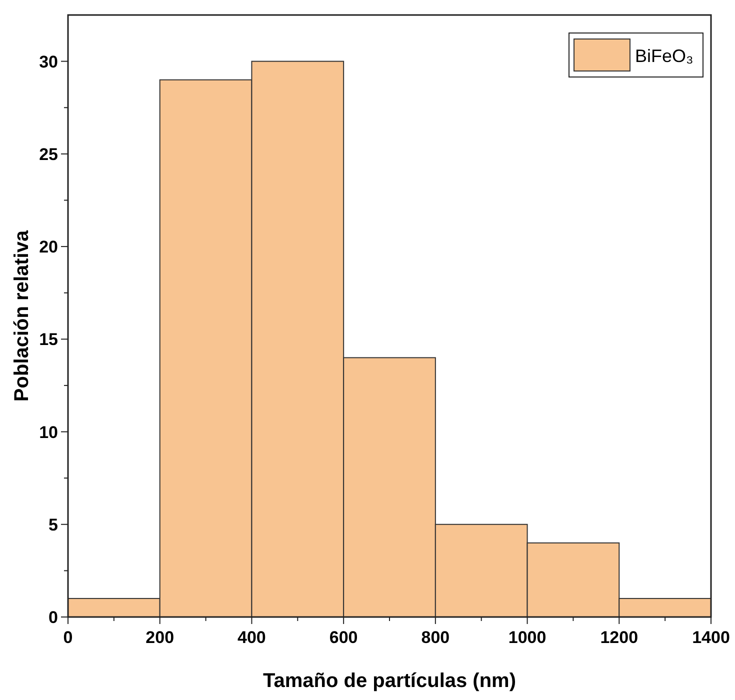 The height and width of the screenshot is (700, 735). I want to click on y-tick-label: 0, so click(53, 617).